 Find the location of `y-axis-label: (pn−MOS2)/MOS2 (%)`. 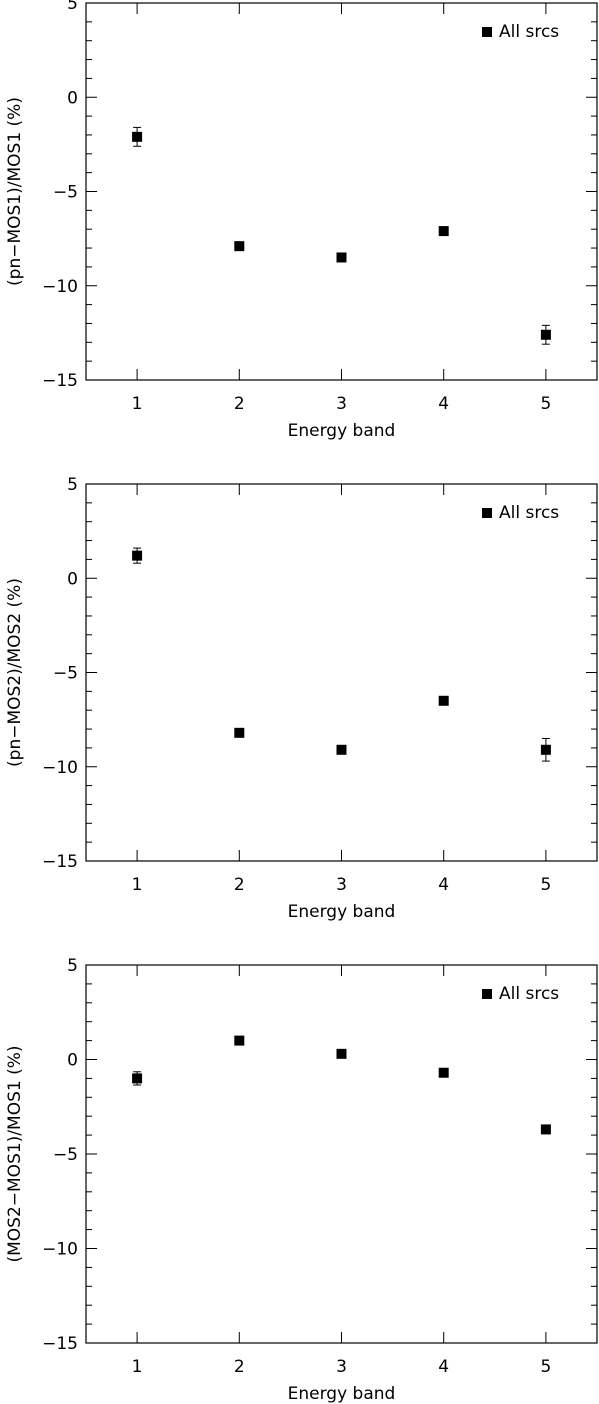

y-axis-label: (pn−MOS2)/MOS2 (%) is located at coordinates (15, 672).